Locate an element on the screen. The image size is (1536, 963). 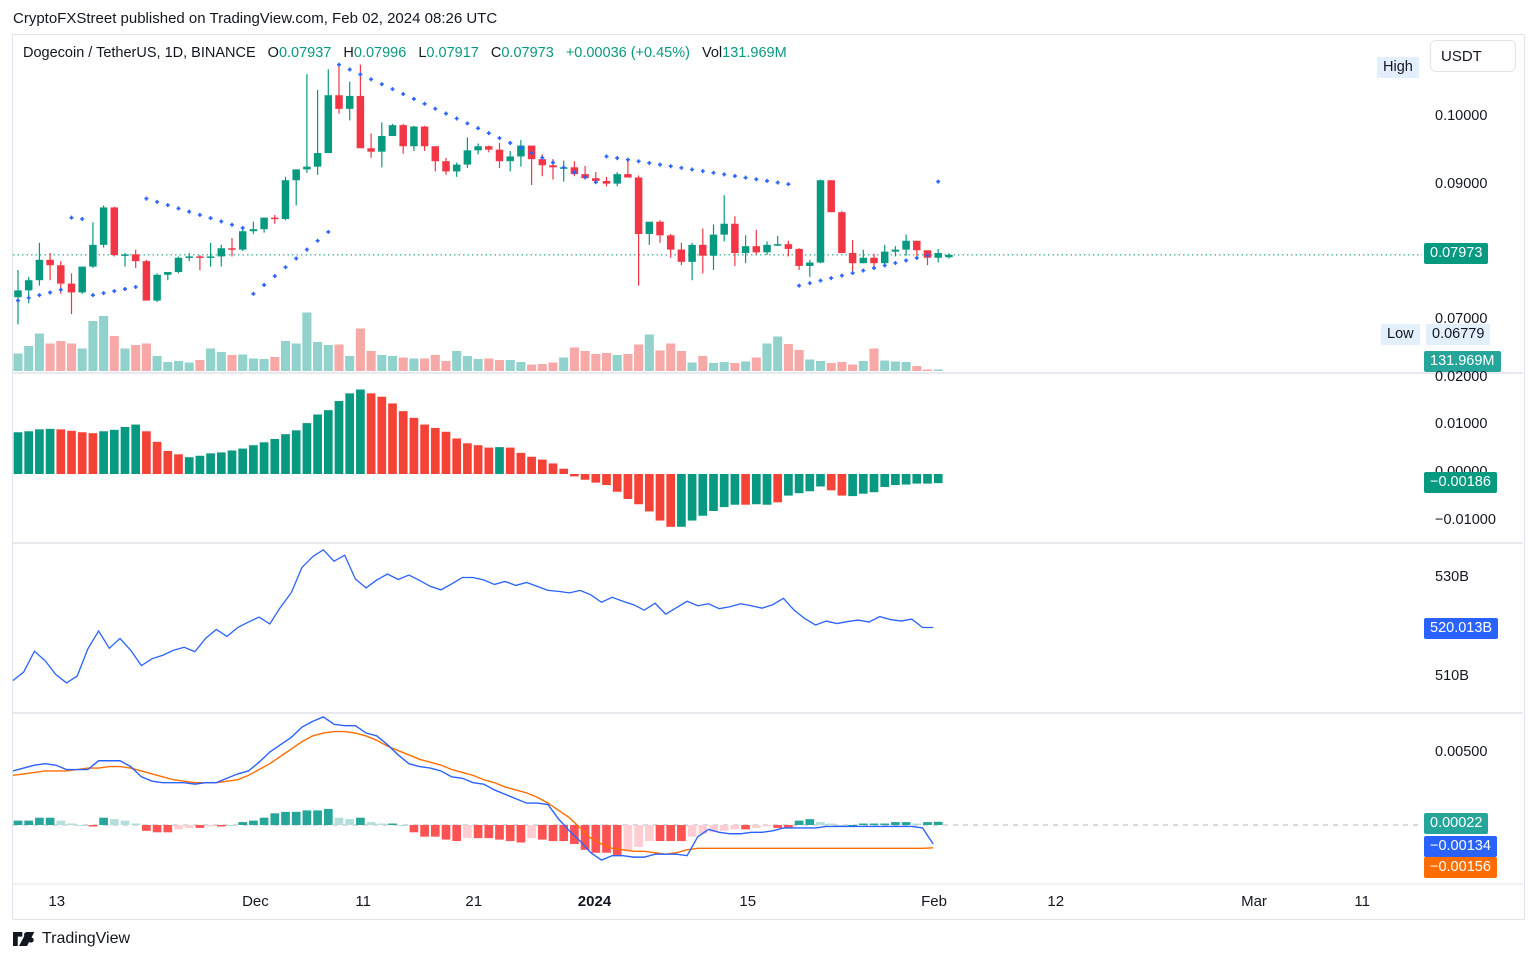
low-marker-label: Low is located at coordinates (1400, 334).